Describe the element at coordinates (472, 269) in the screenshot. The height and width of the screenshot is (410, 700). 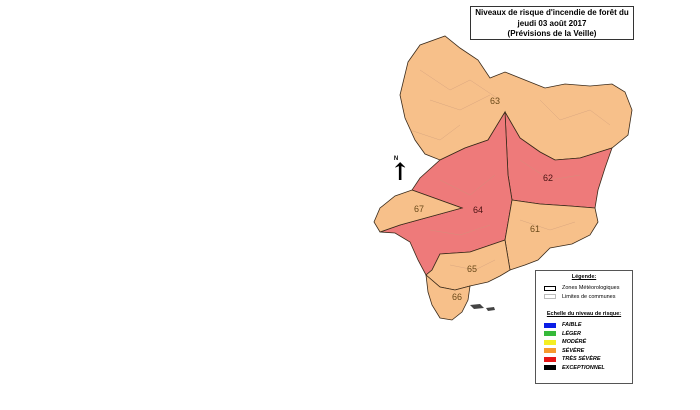
I see `zone-65-label: 65` at that location.